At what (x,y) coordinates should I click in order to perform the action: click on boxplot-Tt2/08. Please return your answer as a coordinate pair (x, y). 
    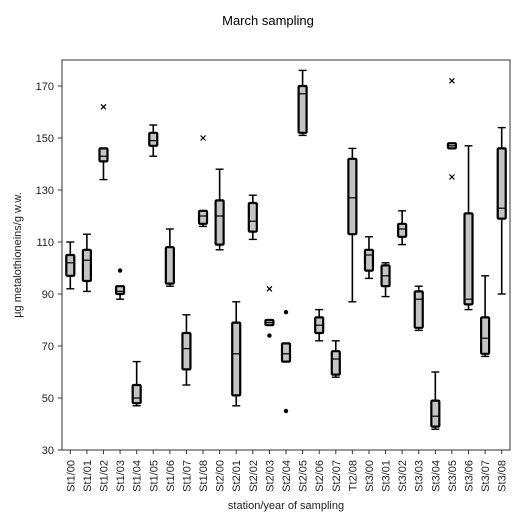
    Looking at the image, I should click on (352, 225).